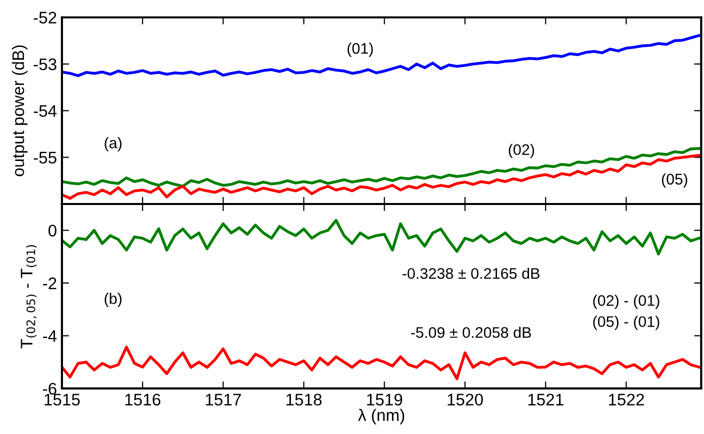  What do you see at coordinates (62, 400) in the screenshot?
I see `x-tick-label: 1515` at bounding box center [62, 400].